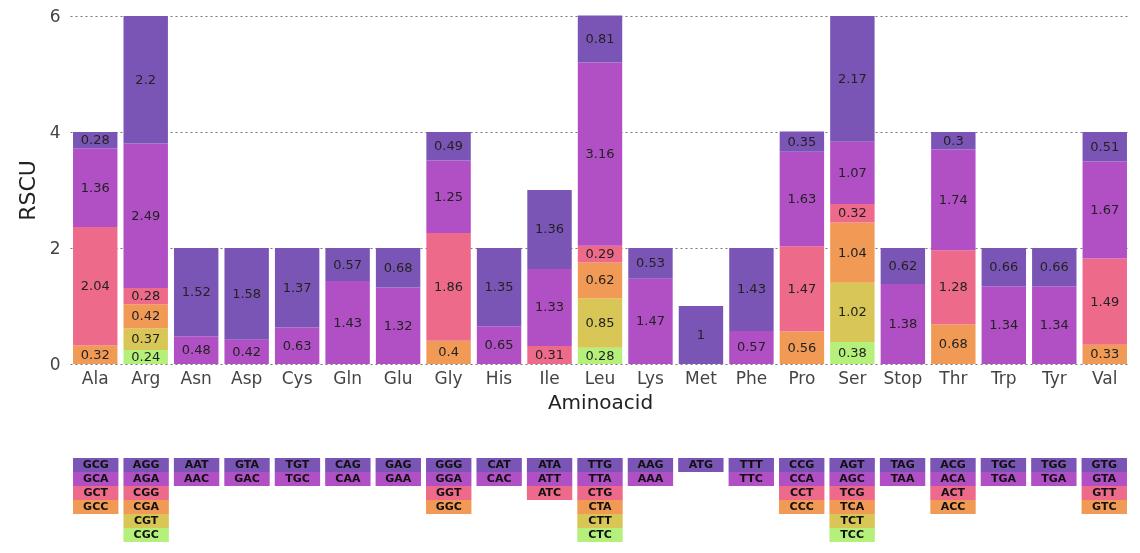 This screenshot has width=1140, height=553. What do you see at coordinates (953, 140) in the screenshot?
I see `data-label: 0.3` at bounding box center [953, 140].